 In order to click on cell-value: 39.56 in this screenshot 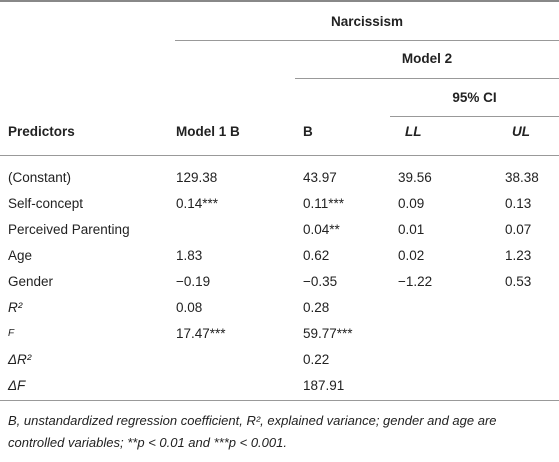, I will do `click(415, 177)`.